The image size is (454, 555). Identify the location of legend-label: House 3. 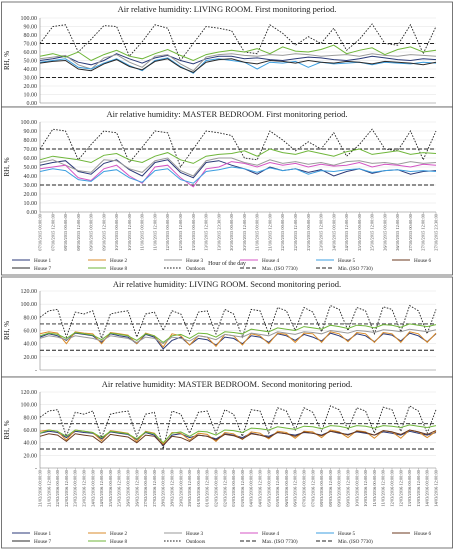
(195, 261).